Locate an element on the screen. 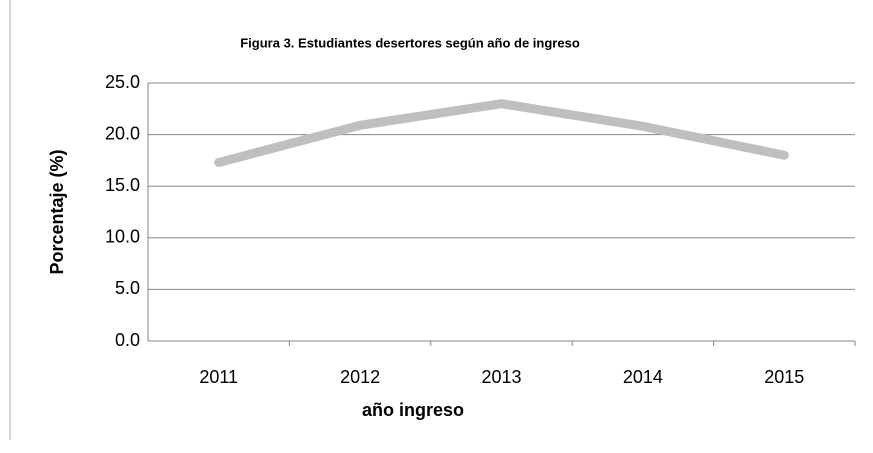  y-tick-label: 10.0 is located at coordinates (122, 237).